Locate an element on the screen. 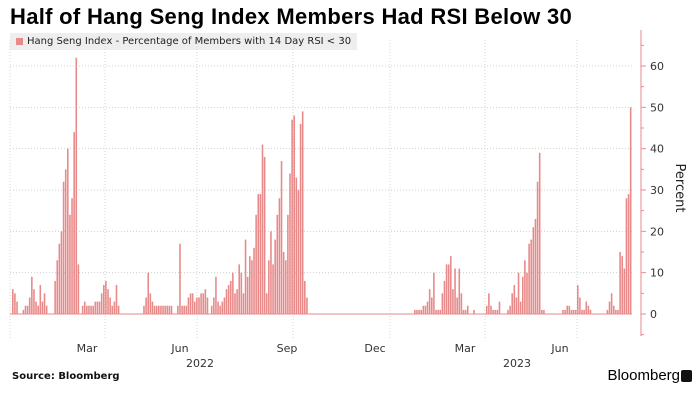 This screenshot has width=698, height=403. x-tick-label: Jun is located at coordinates (179, 348).